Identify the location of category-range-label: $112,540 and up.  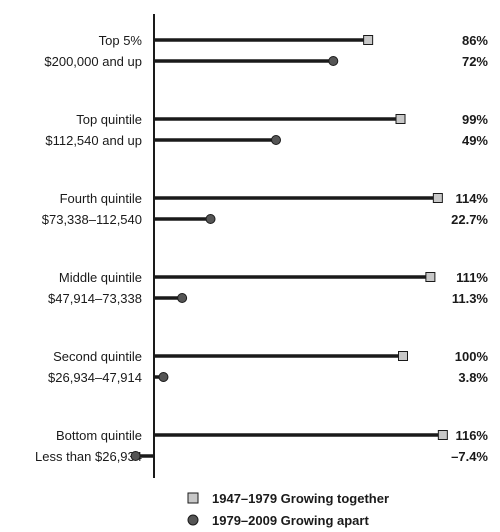
(93, 140).